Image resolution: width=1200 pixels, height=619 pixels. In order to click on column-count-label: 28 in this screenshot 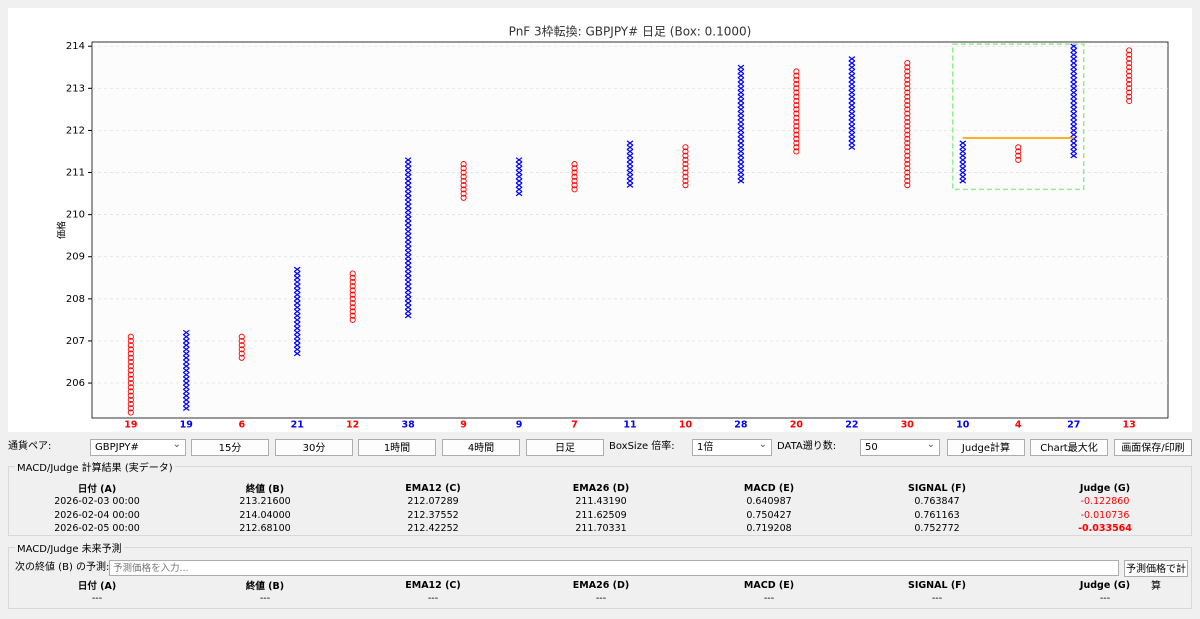, I will do `click(741, 425)`.